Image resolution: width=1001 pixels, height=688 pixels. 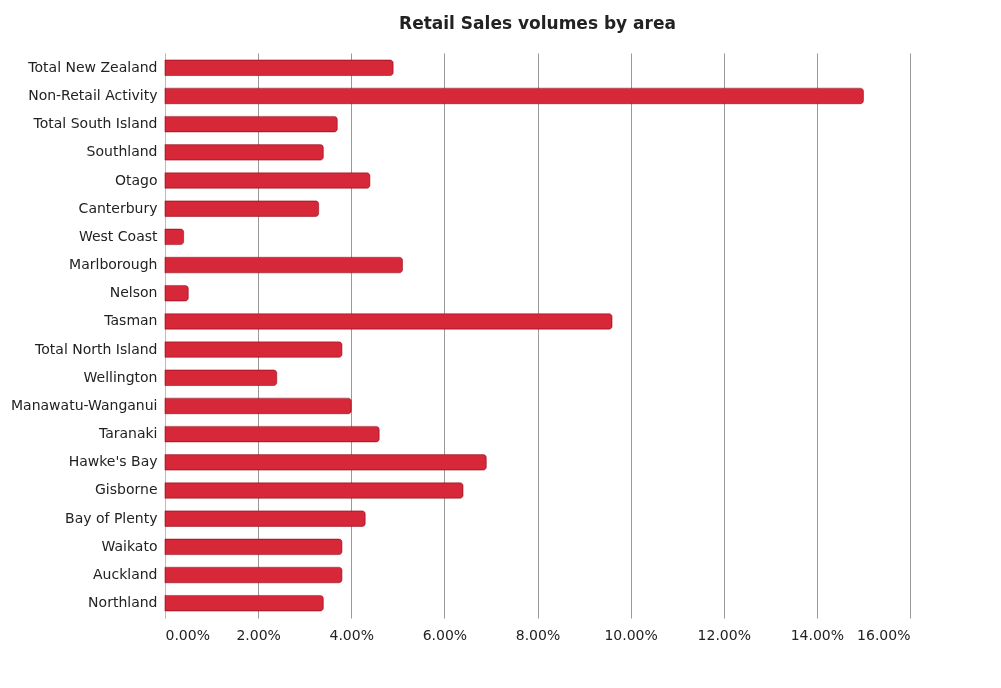 What do you see at coordinates (113, 264) in the screenshot?
I see `y-tick-label: Marlborough` at bounding box center [113, 264].